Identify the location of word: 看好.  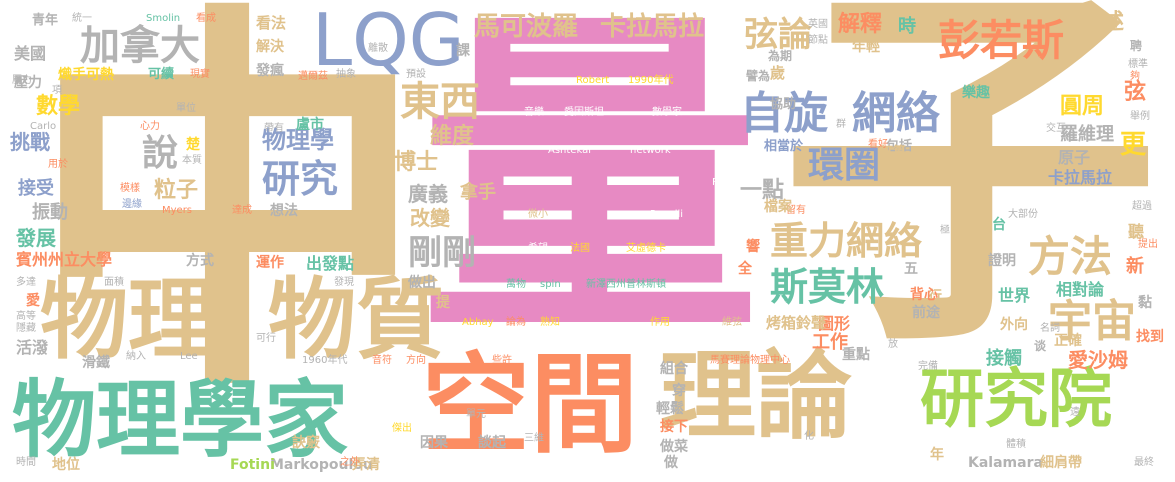
(878, 144).